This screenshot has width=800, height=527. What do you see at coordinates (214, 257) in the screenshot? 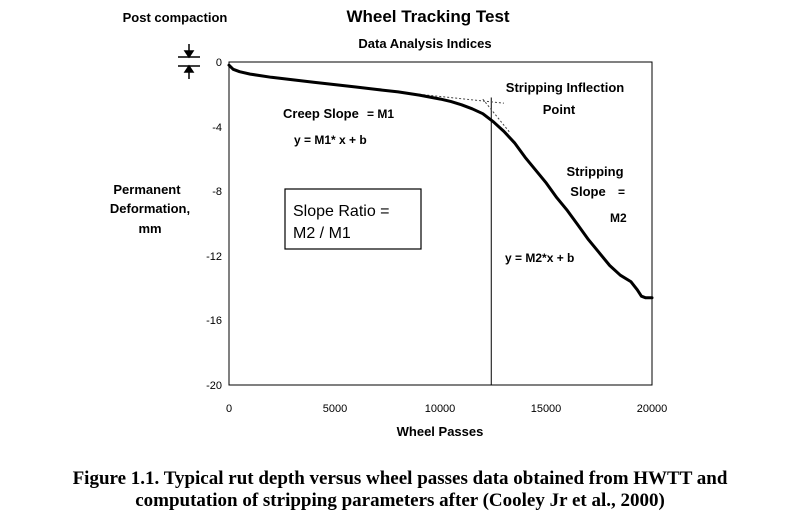
I see `y-tick-label: -12` at bounding box center [214, 257].